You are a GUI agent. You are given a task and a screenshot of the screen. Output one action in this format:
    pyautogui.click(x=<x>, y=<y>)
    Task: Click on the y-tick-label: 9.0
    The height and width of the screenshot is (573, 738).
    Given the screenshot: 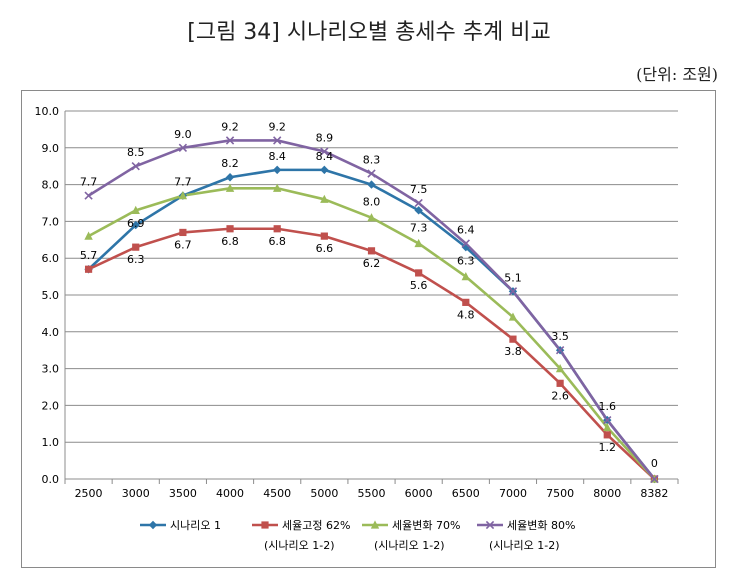 What is the action you would take?
    pyautogui.click(x=51, y=148)
    